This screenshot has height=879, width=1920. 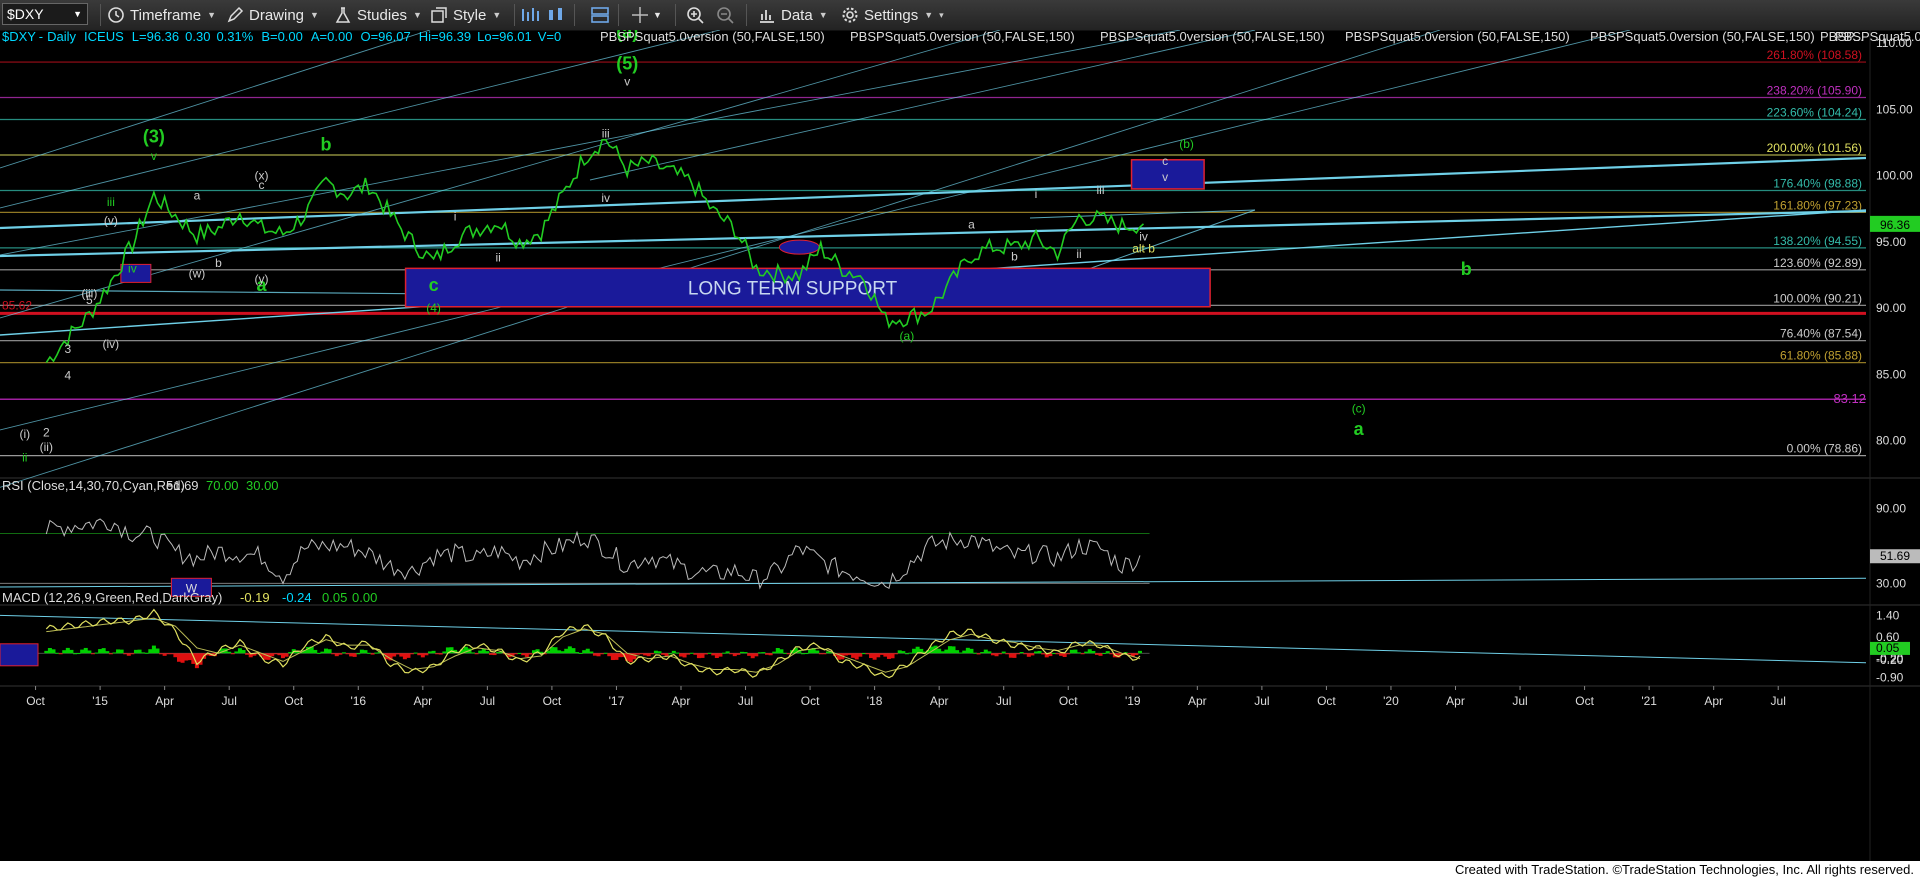 I want to click on symbol-text: $DXY, so click(x=25, y=14).